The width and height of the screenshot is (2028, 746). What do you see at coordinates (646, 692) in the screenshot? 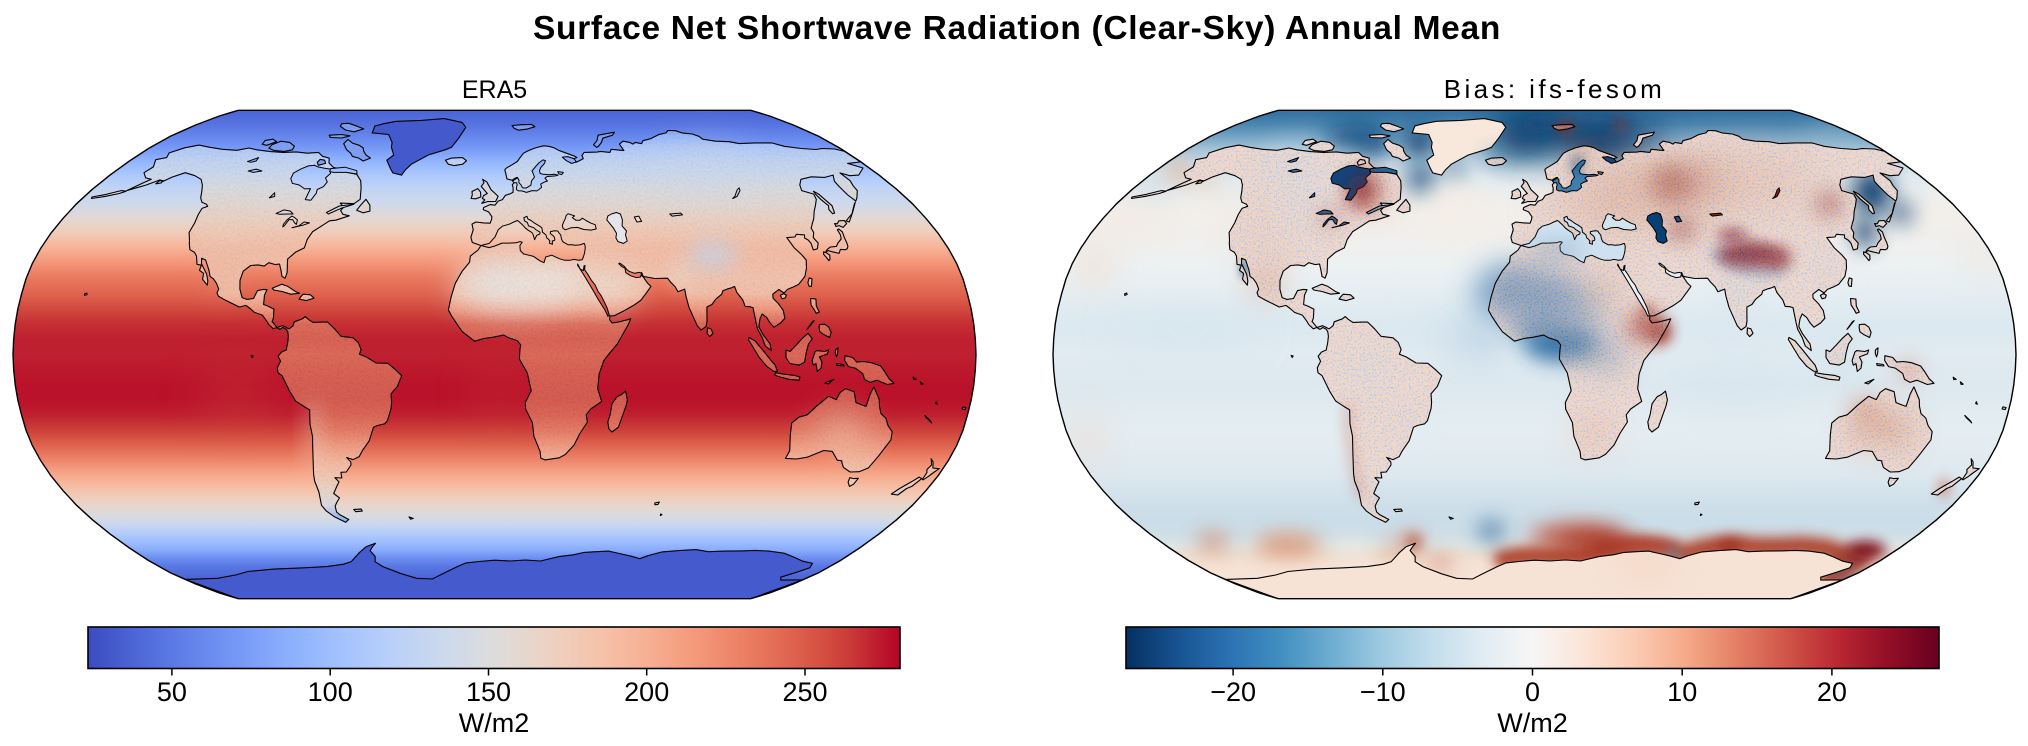
I see `svg-text: 200` at bounding box center [646, 692].